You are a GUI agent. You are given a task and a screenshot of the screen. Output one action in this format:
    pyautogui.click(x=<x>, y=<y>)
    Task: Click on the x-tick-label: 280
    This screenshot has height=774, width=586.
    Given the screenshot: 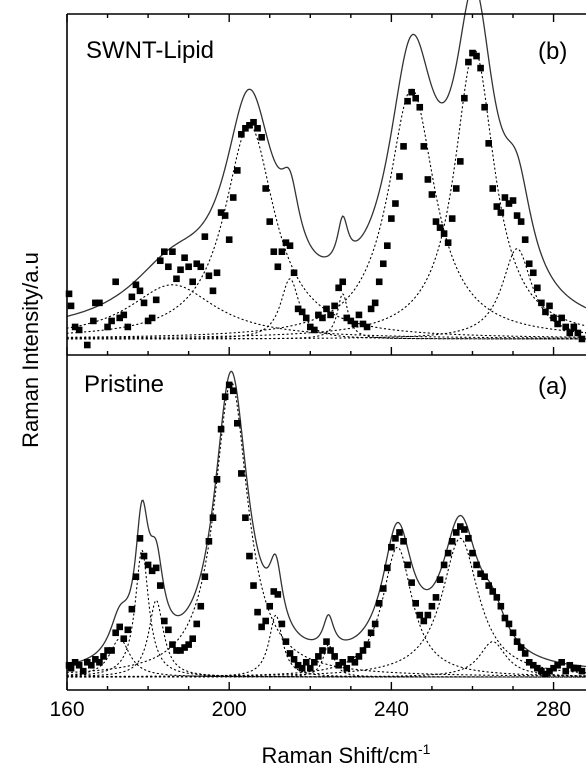 What is the action you would take?
    pyautogui.click(x=553, y=709)
    